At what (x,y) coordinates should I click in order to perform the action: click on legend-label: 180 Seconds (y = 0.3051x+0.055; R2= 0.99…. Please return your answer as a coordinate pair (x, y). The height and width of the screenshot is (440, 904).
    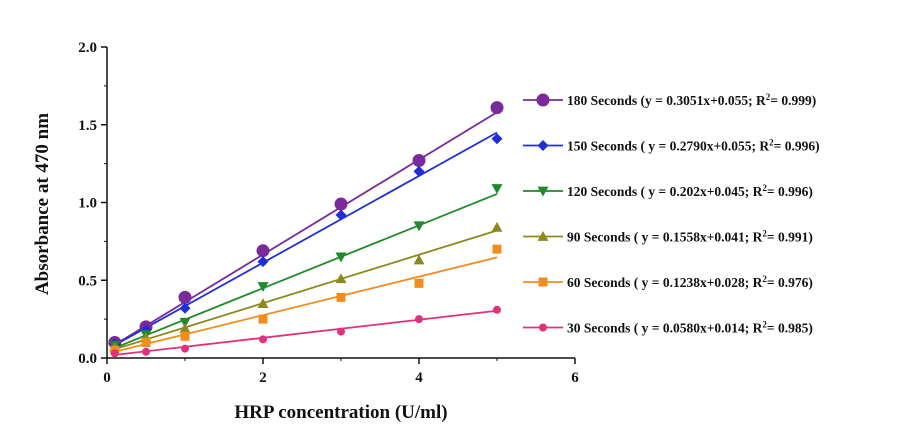
    Looking at the image, I should click on (691, 100).